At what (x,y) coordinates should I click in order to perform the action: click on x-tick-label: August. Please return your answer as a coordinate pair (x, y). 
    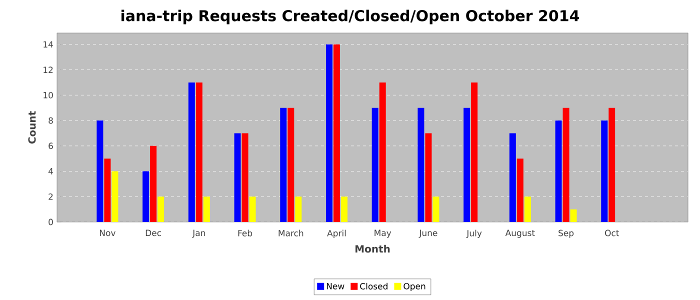
    Looking at the image, I should click on (520, 234).